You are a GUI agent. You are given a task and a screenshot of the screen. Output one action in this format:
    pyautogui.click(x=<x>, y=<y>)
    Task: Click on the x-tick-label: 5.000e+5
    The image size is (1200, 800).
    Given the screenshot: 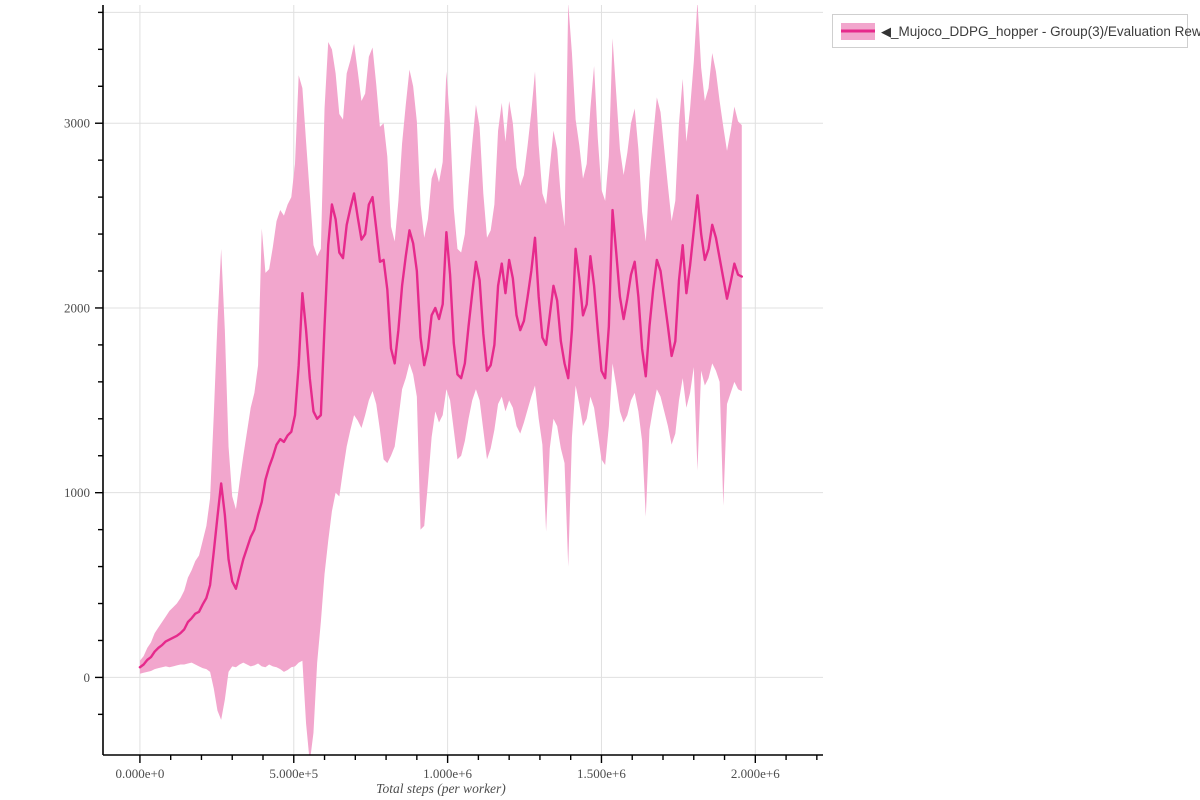 What is the action you would take?
    pyautogui.click(x=293, y=773)
    